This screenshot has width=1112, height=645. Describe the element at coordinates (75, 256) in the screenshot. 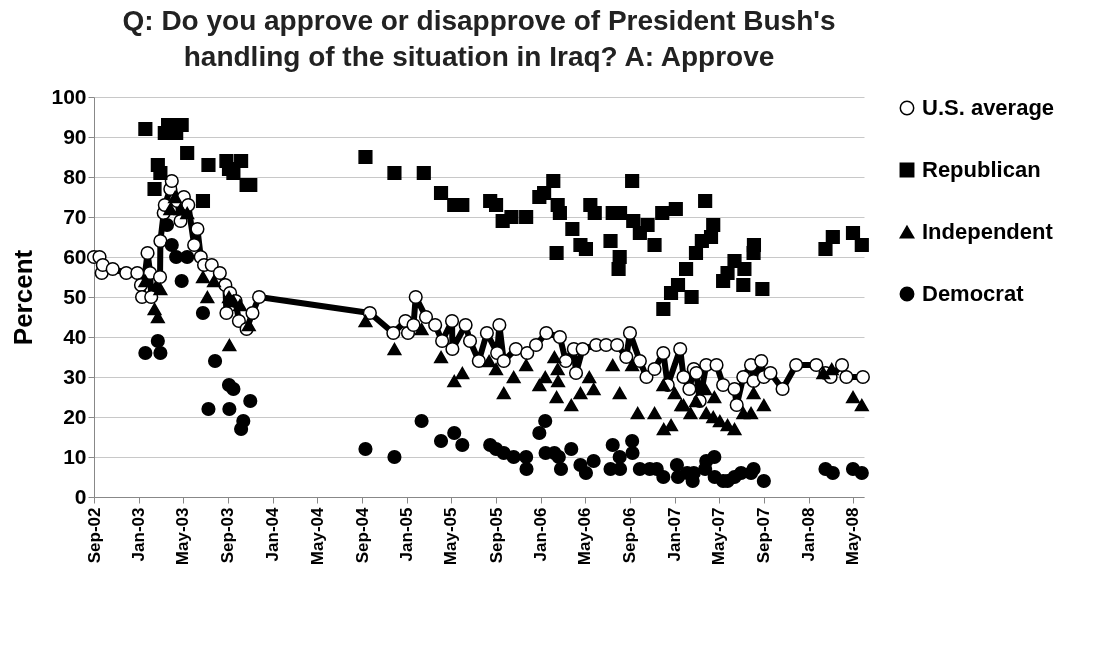

I see `y-tick-label: 60` at that location.